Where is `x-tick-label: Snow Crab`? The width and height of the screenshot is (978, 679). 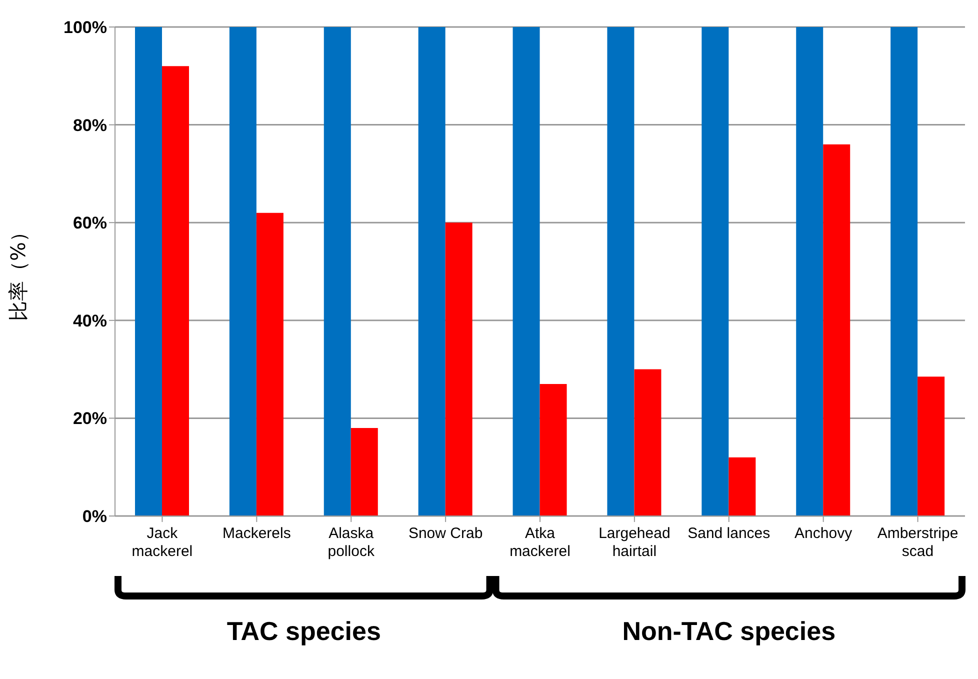
x-tick-label: Snow Crab is located at coordinates (445, 533).